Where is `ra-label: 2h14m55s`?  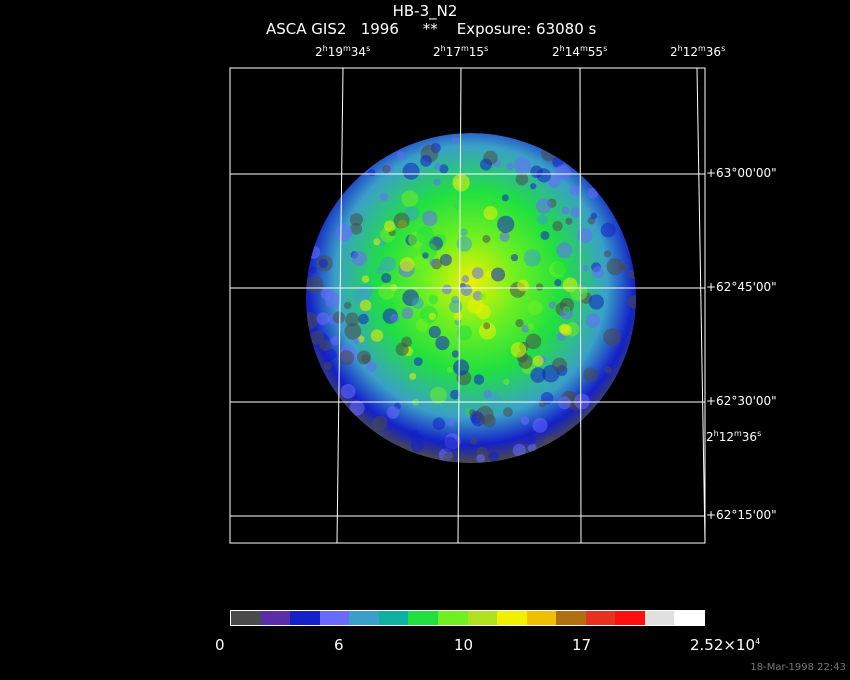
ra-label: 2h14m55s is located at coordinates (580, 51).